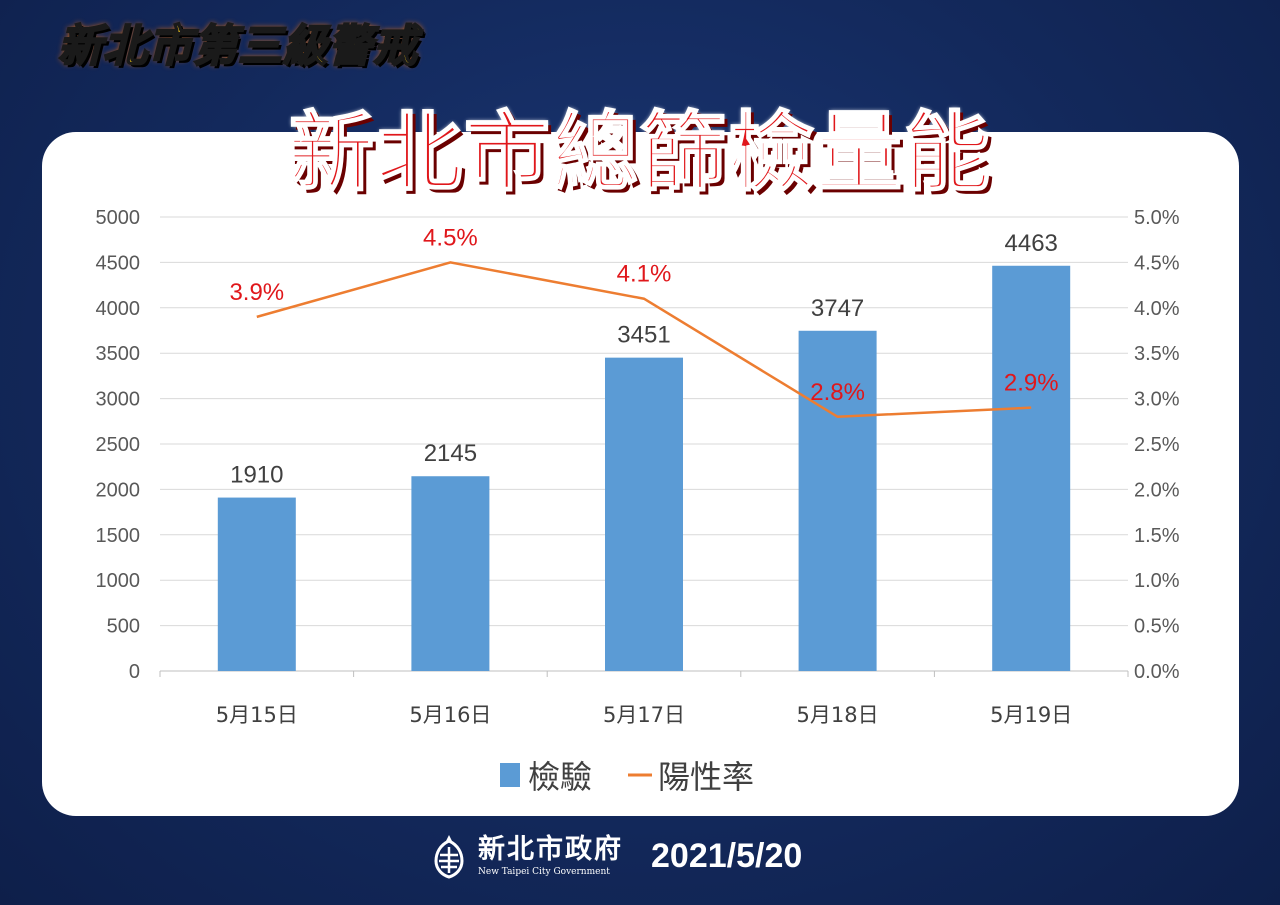 The width and height of the screenshot is (1280, 905). Describe the element at coordinates (237, 46) in the screenshot. I see `alert-level-banner: 新北市第三級警戒` at that location.